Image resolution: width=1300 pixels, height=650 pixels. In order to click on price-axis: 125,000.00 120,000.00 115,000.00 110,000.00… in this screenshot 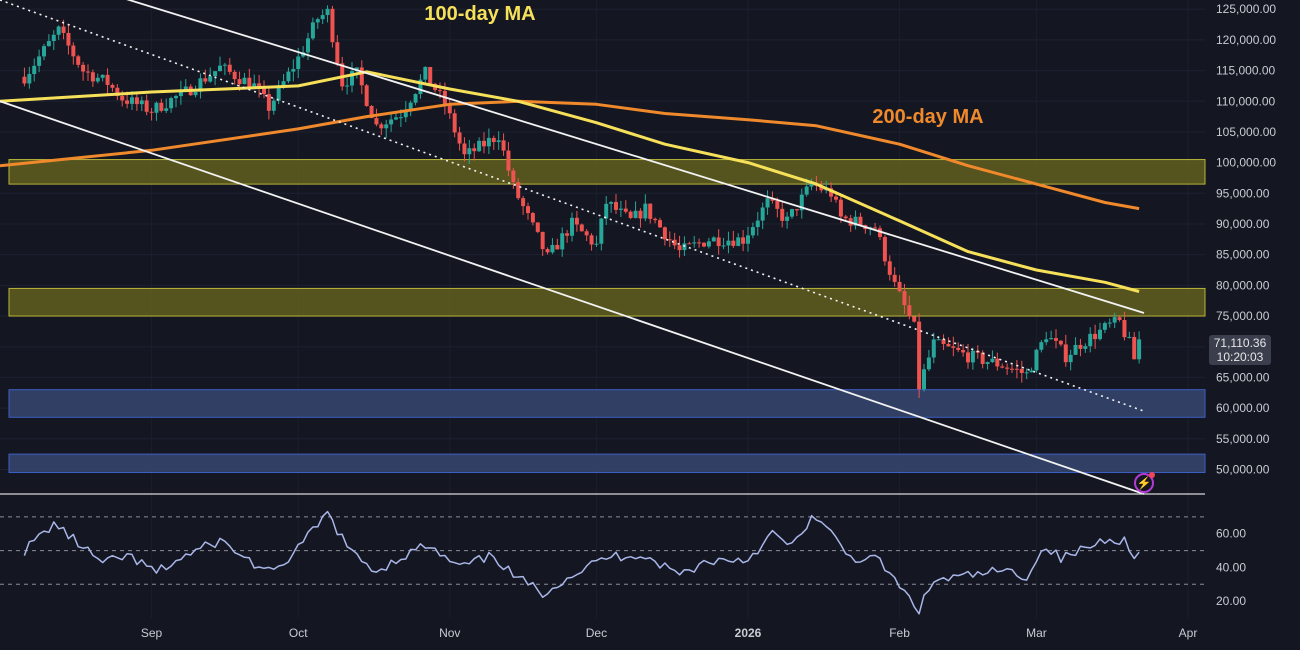, I will do `click(1246, 239)`.